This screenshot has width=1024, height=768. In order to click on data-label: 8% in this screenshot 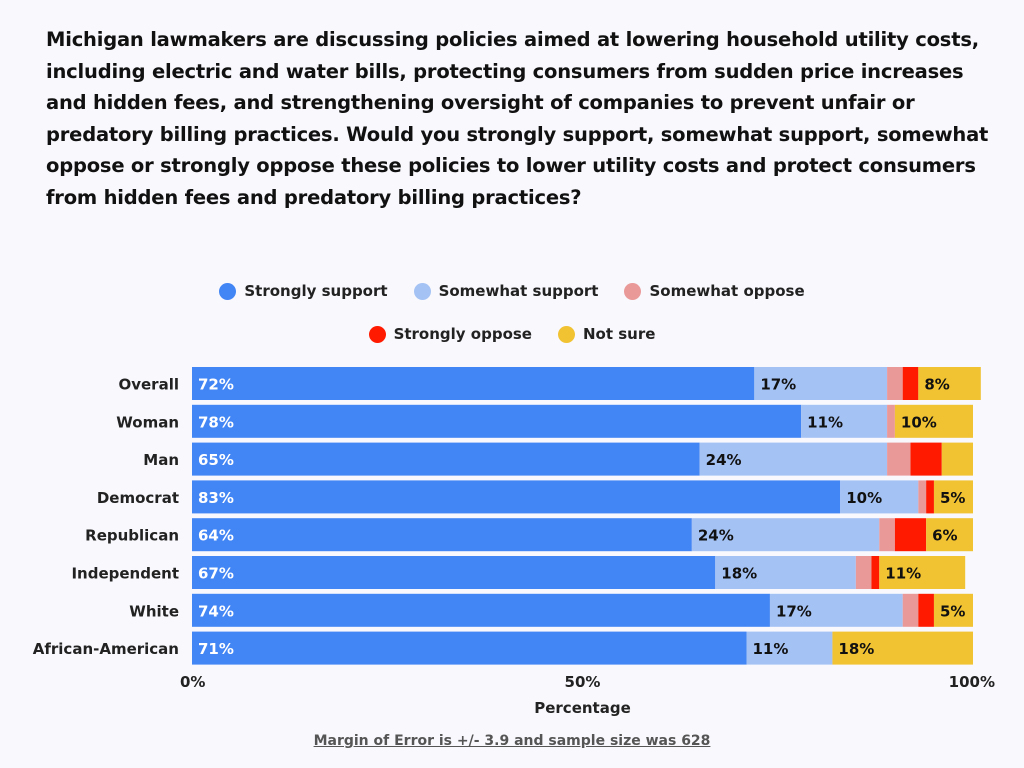, I will do `click(936, 385)`.